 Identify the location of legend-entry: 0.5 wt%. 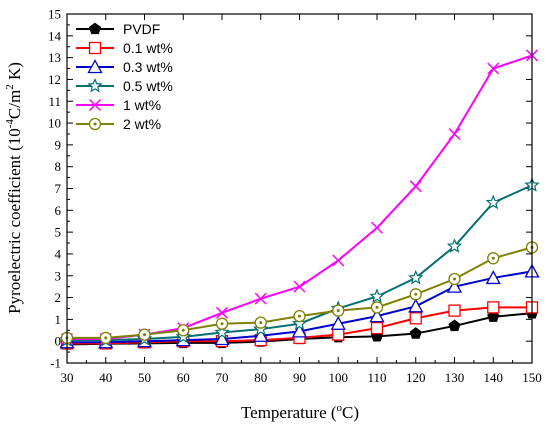
(124, 85).